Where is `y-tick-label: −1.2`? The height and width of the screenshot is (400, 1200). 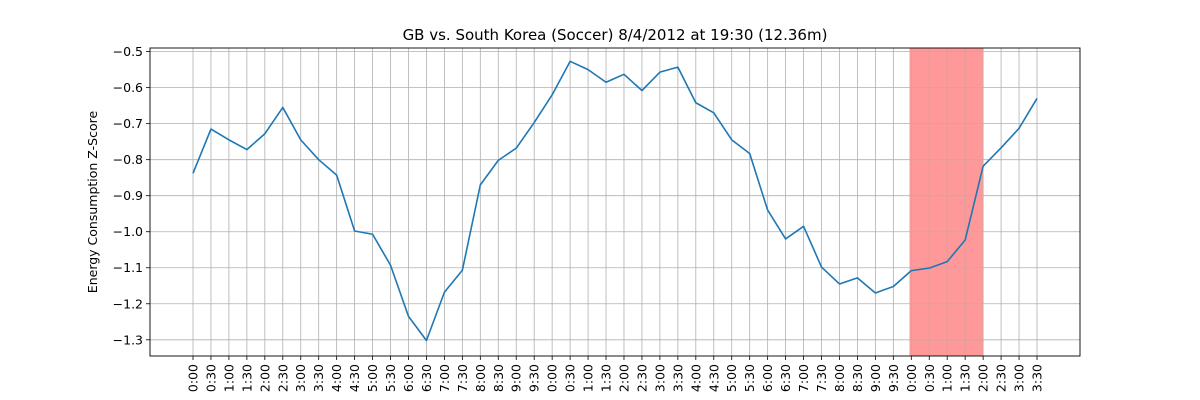
y-tick-label: −1.2 is located at coordinates (128, 303).